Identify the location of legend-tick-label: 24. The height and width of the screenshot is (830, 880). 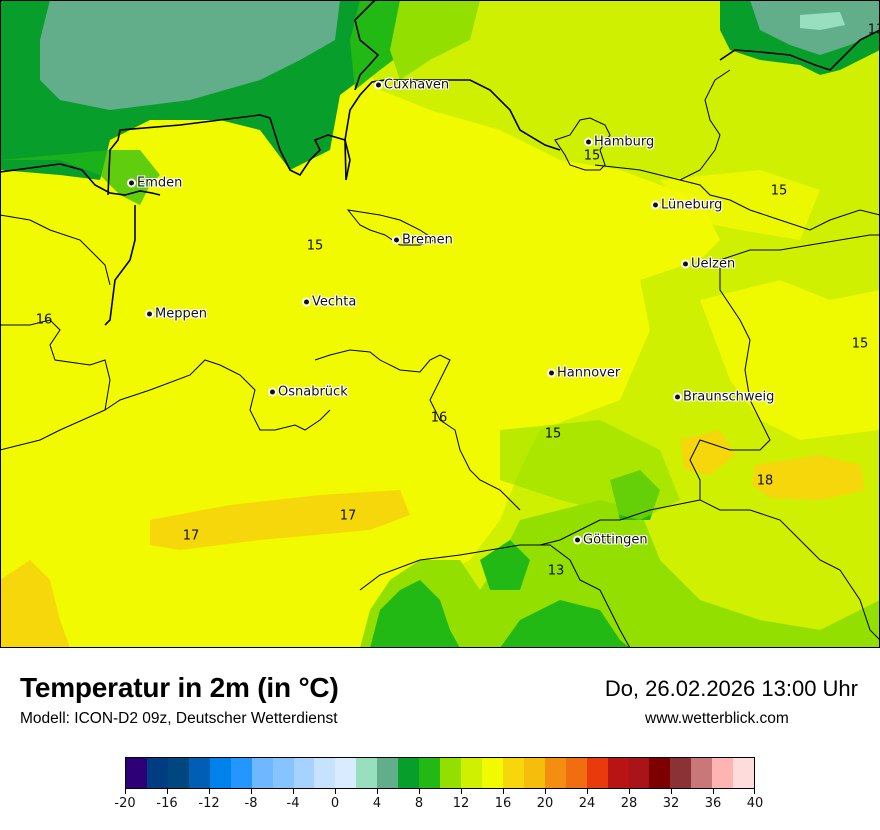
(587, 803).